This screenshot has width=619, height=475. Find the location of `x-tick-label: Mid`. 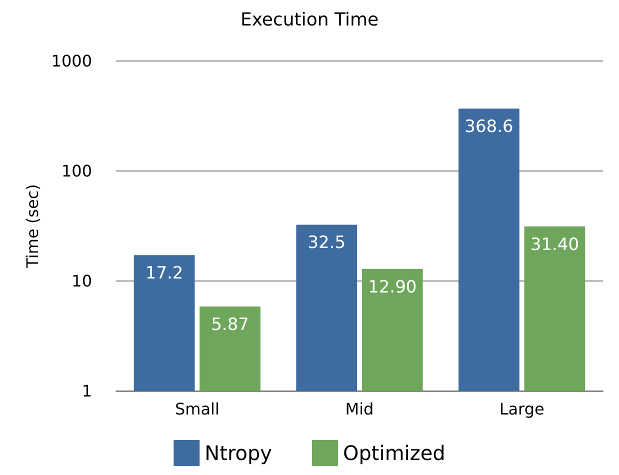

x-tick-label: Mid is located at coordinates (359, 409).